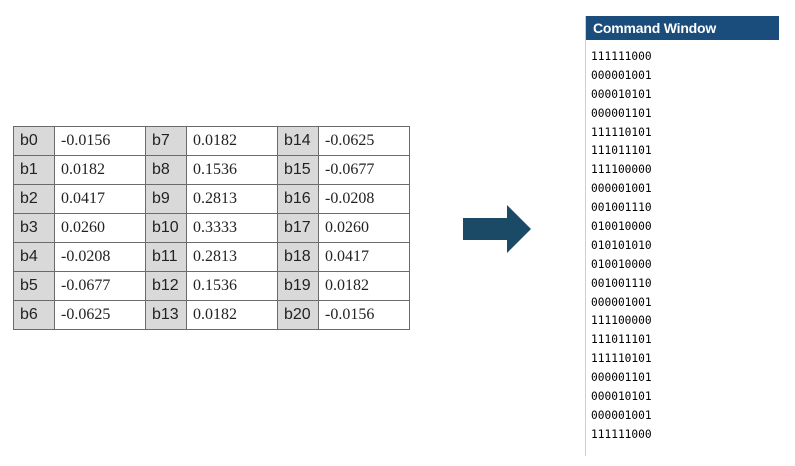  Describe the element at coordinates (34, 257) in the screenshot. I see `coefficient-label: b4` at that location.